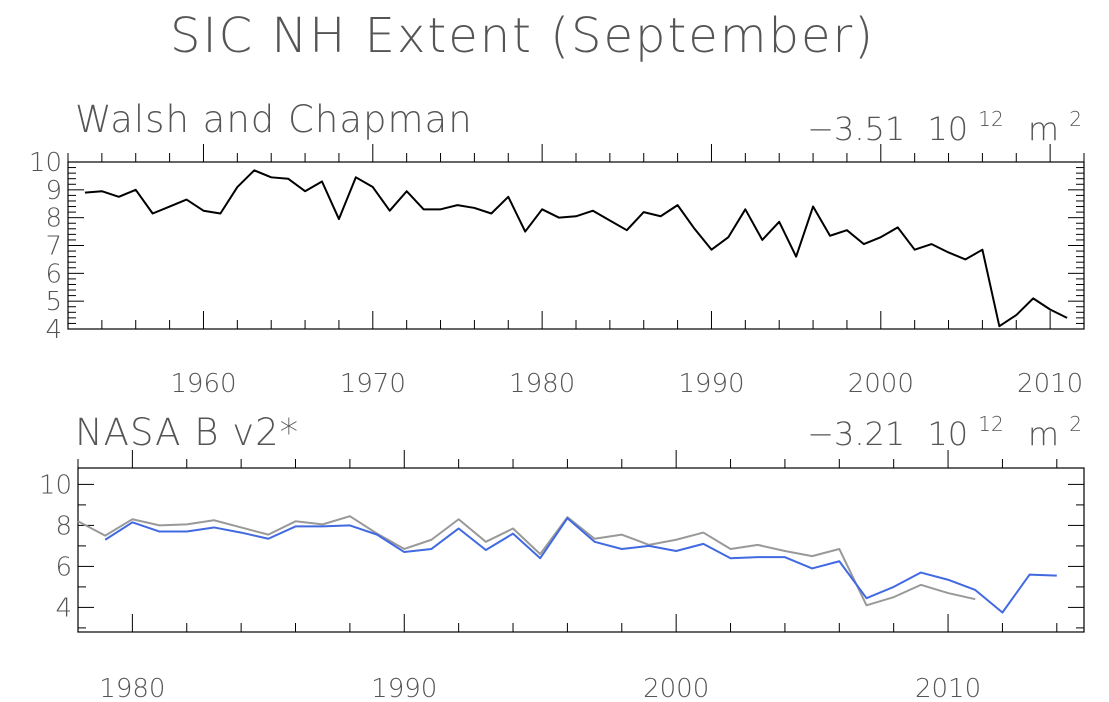  I want to click on trend-label: −3.51 10 12 m 2, so click(944, 122).